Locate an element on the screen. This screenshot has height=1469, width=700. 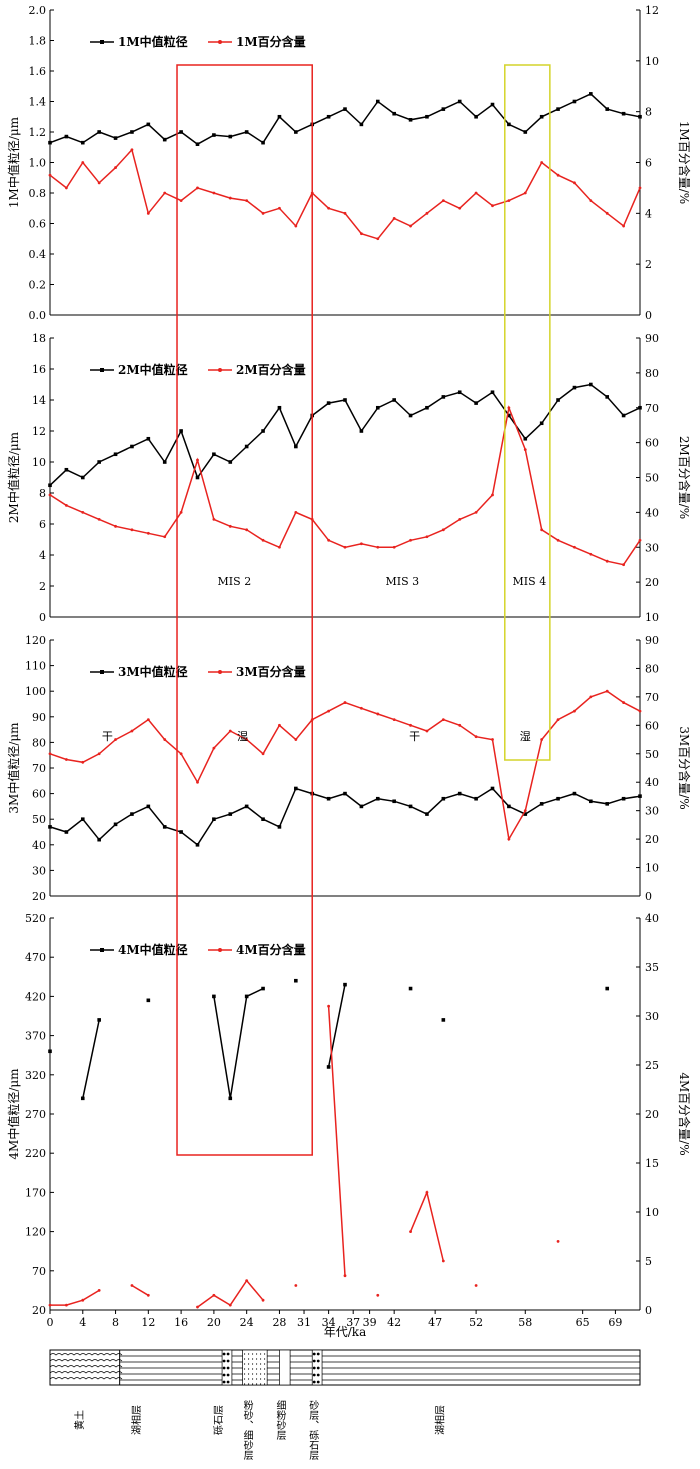
x-tick-label: 31 is located at coordinates (304, 1322).